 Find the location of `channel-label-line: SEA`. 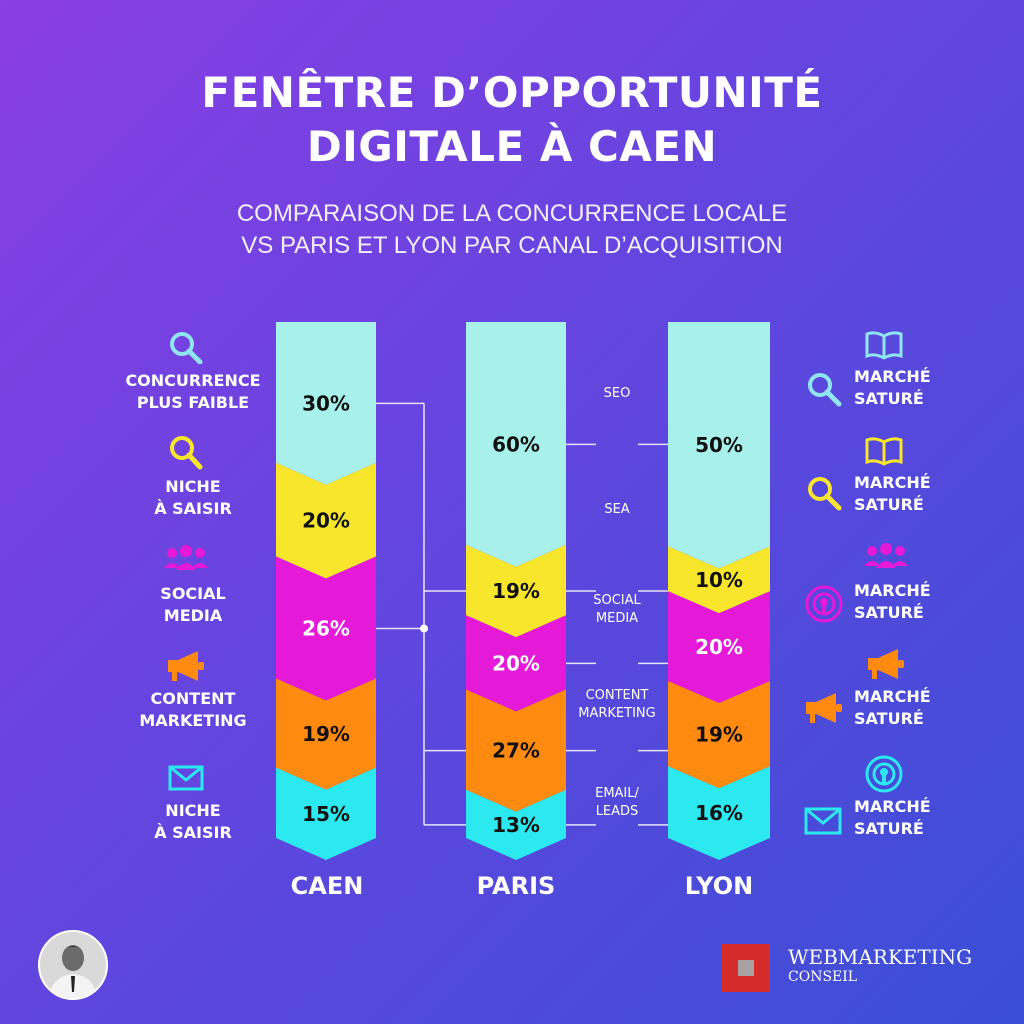

channel-label-line: SEA is located at coordinates (617, 509).